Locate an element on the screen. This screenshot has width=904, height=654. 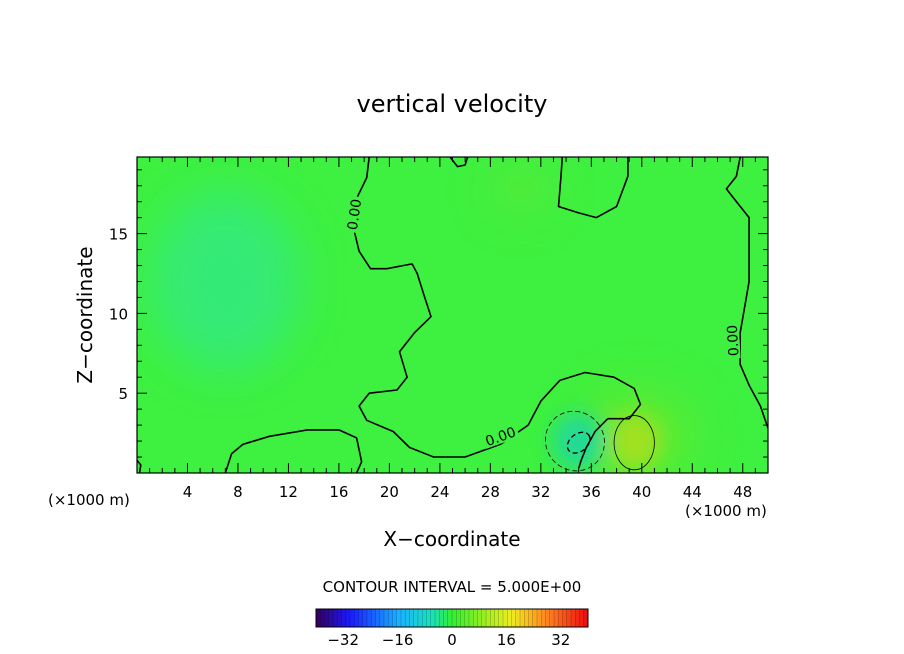
positive-contour is located at coordinates (634, 443).